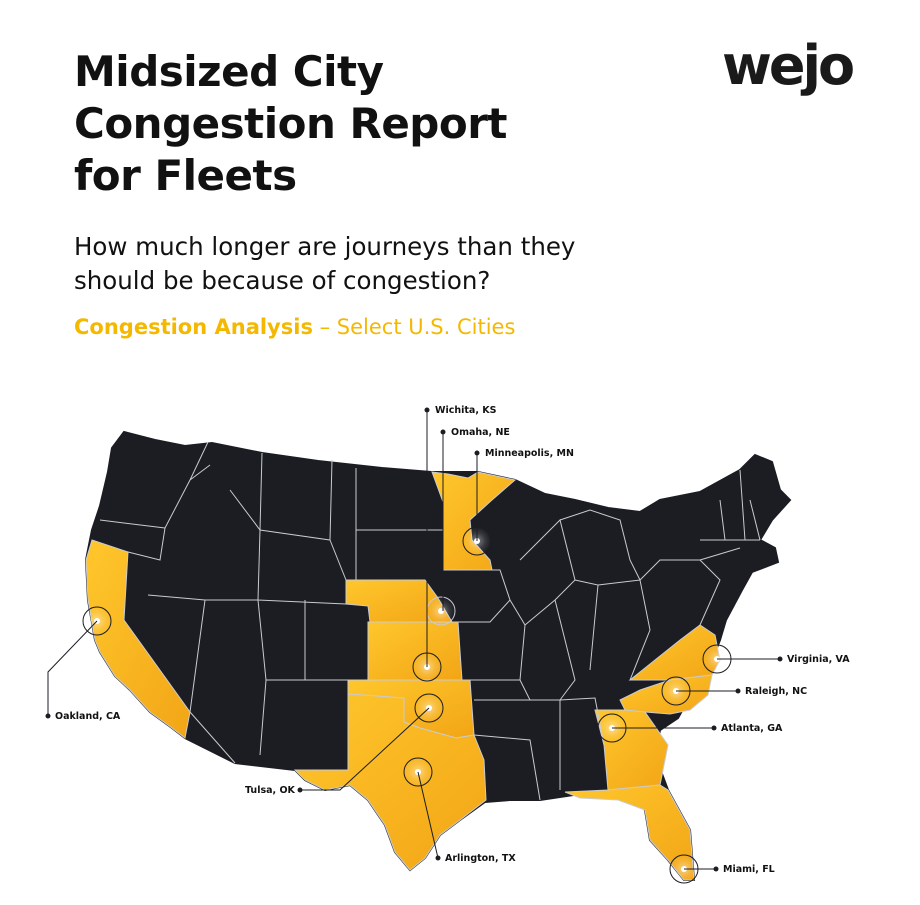 The image size is (920, 905). What do you see at coordinates (193, 327) in the screenshot?
I see `section-highlight: Congestion Analysis` at bounding box center [193, 327].